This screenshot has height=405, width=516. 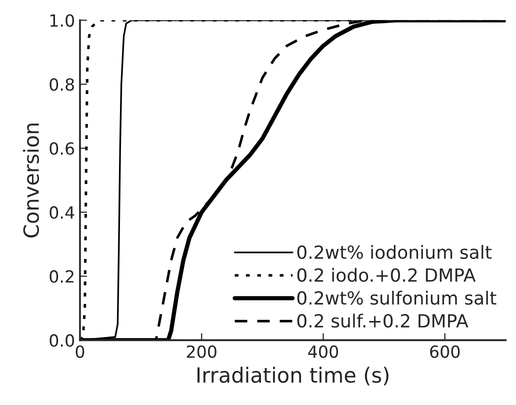 What do you see at coordinates (292, 376) in the screenshot?
I see `x-axis-title: Irradiation time (s)` at bounding box center [292, 376].